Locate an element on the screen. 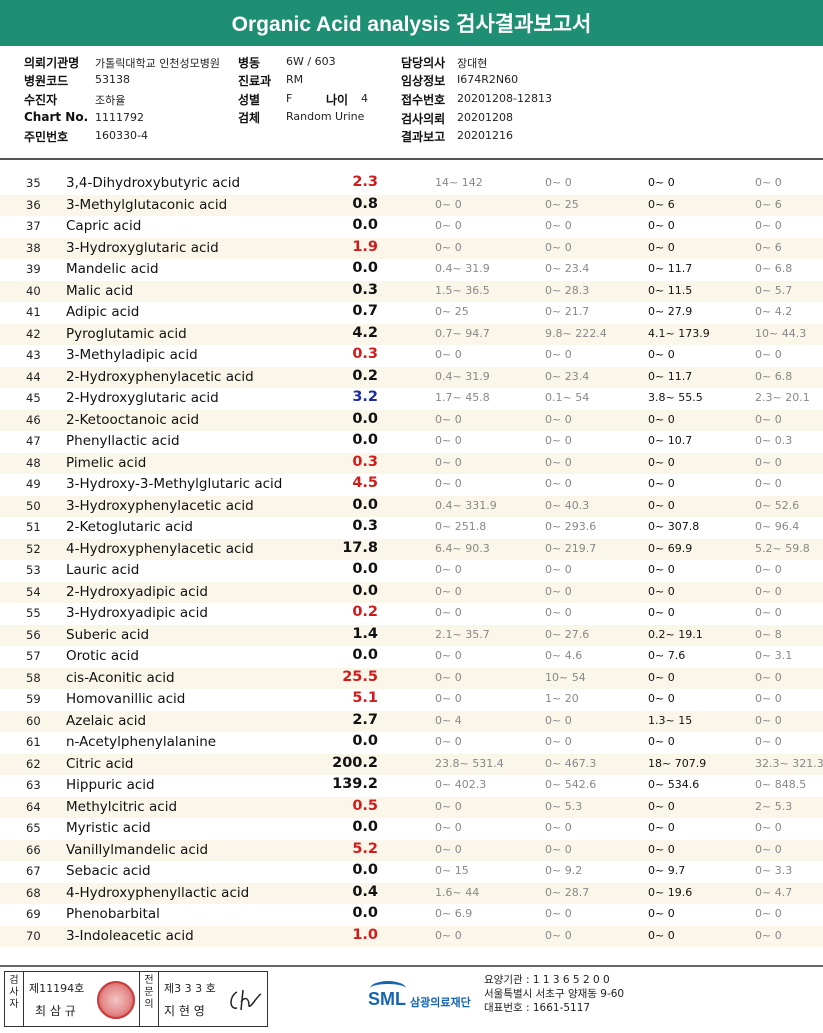 This screenshot has height=1033, width=823. row-number: 57 is located at coordinates (33, 656).